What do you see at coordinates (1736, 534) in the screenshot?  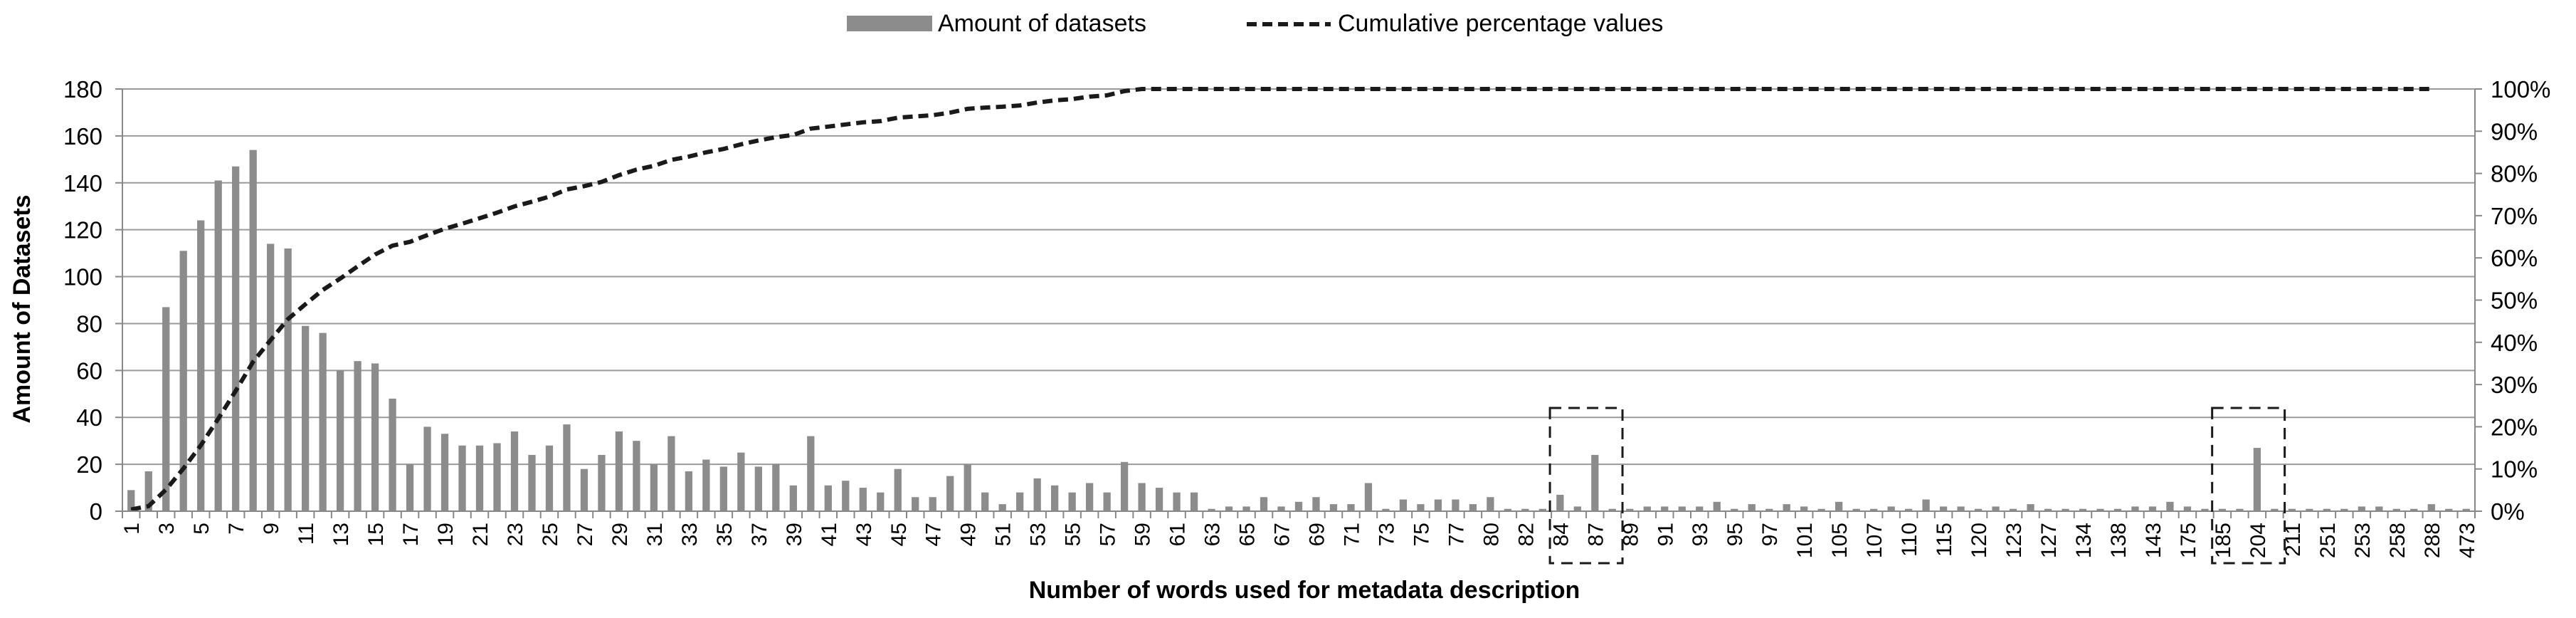 I see `x-tick-label: 95` at bounding box center [1736, 534].